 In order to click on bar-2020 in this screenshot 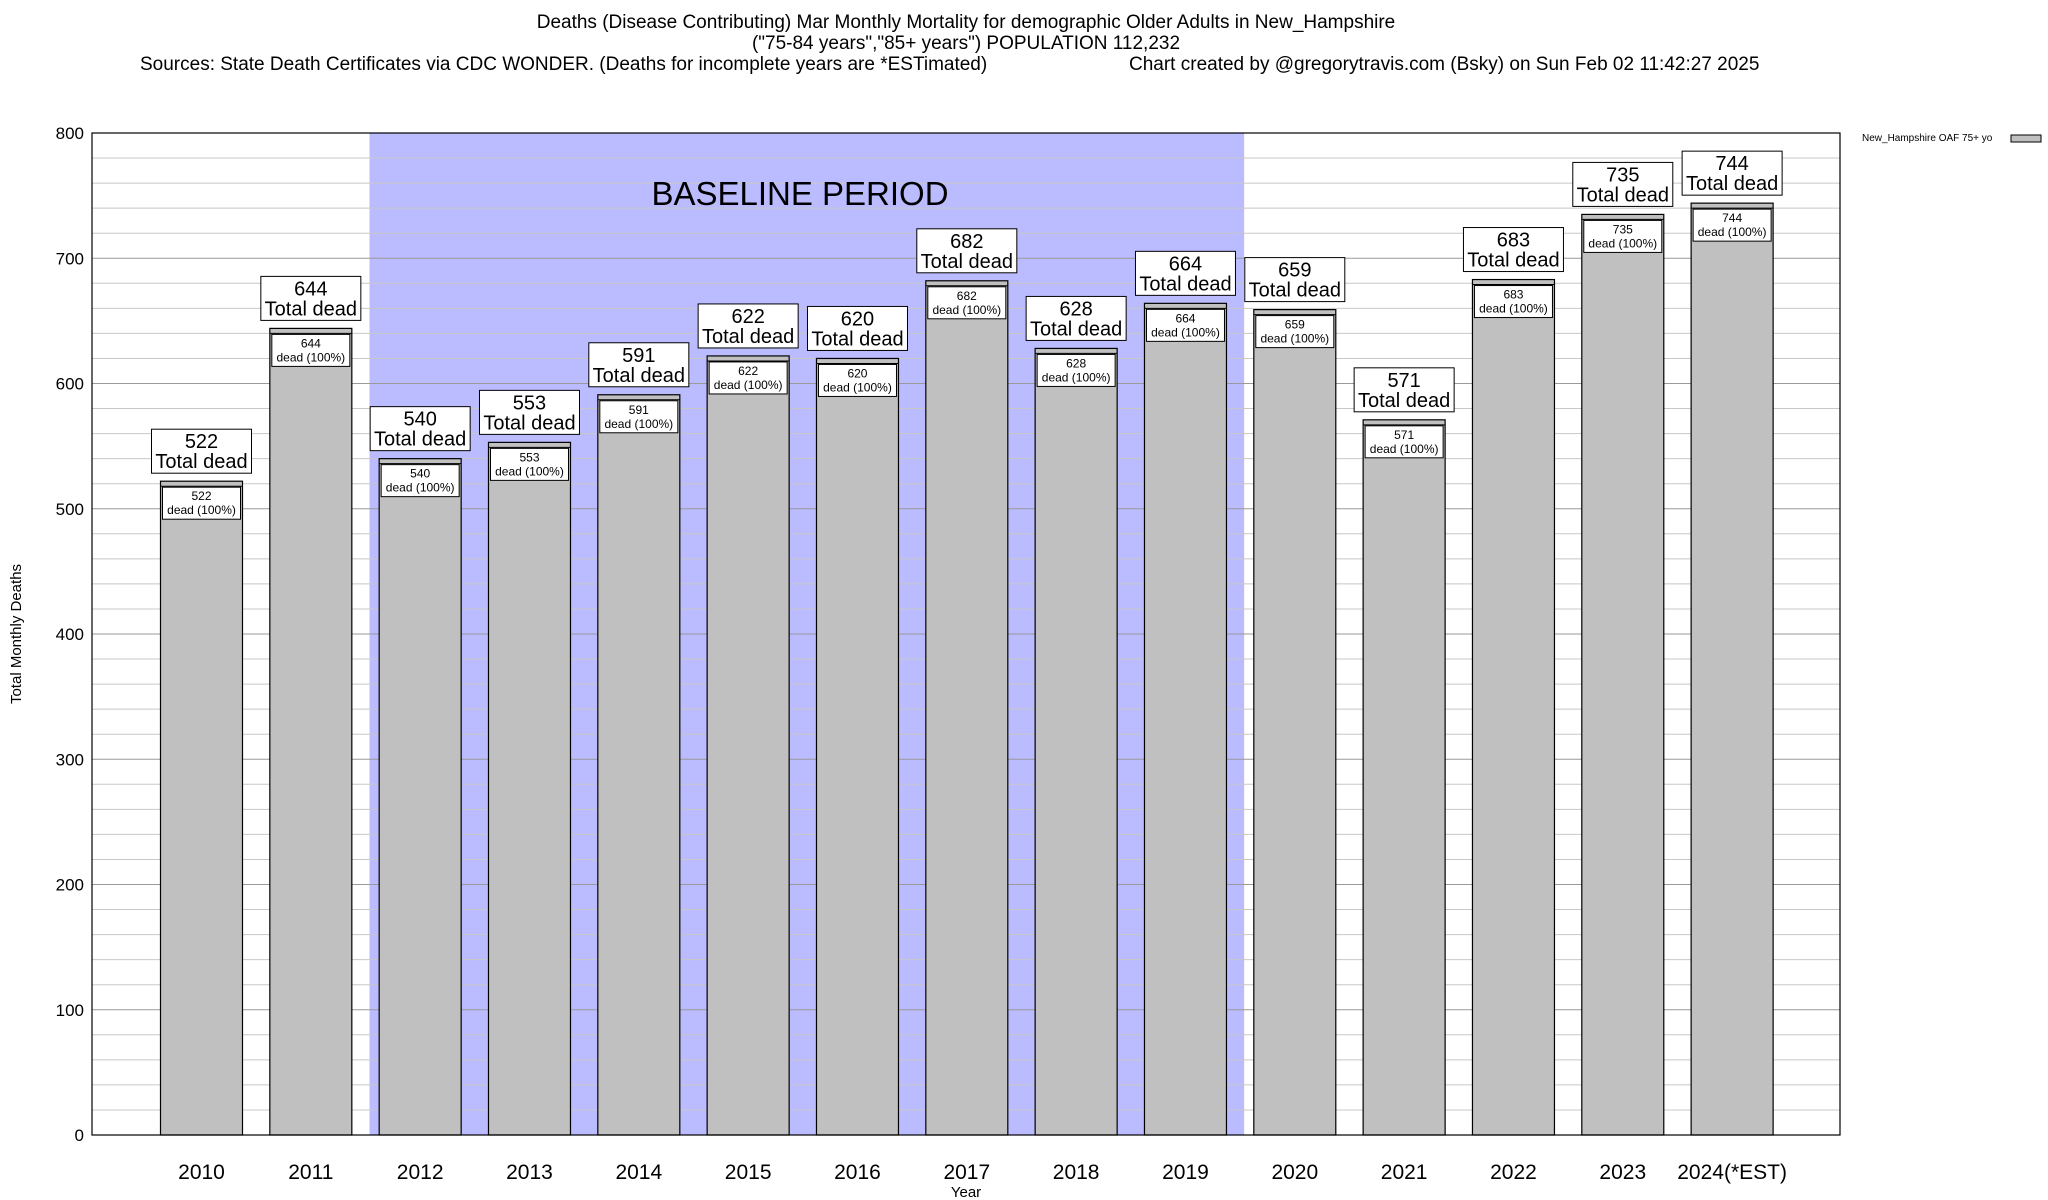, I will do `click(1295, 722)`.